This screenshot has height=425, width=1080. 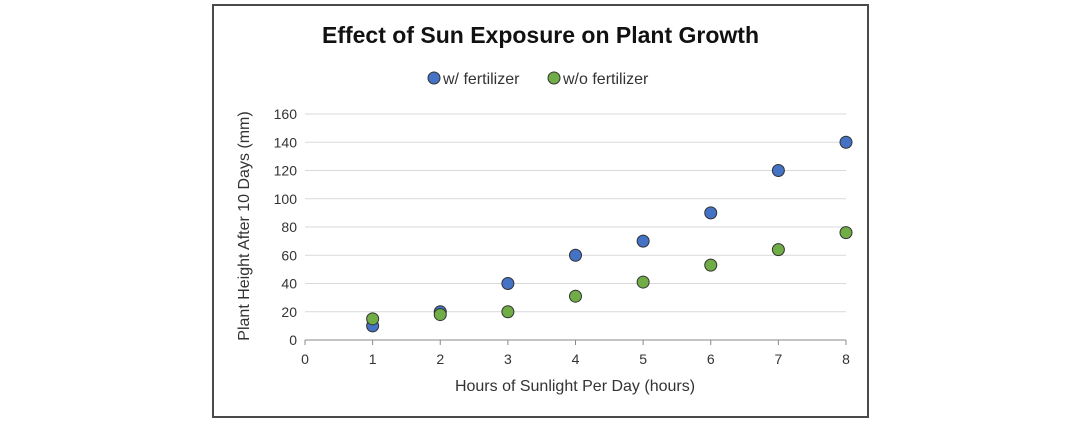 What do you see at coordinates (286, 114) in the screenshot?
I see `y-tick-label-160: 160` at bounding box center [286, 114].